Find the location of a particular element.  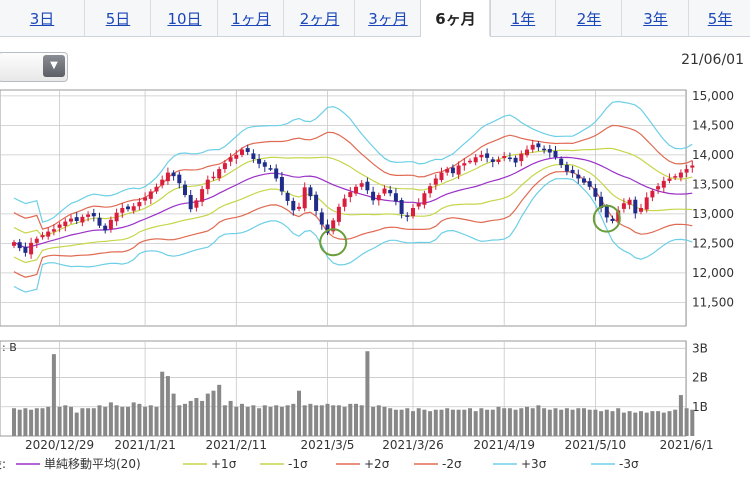

tab-period-3: 1ヶ月 is located at coordinates (250, 18).